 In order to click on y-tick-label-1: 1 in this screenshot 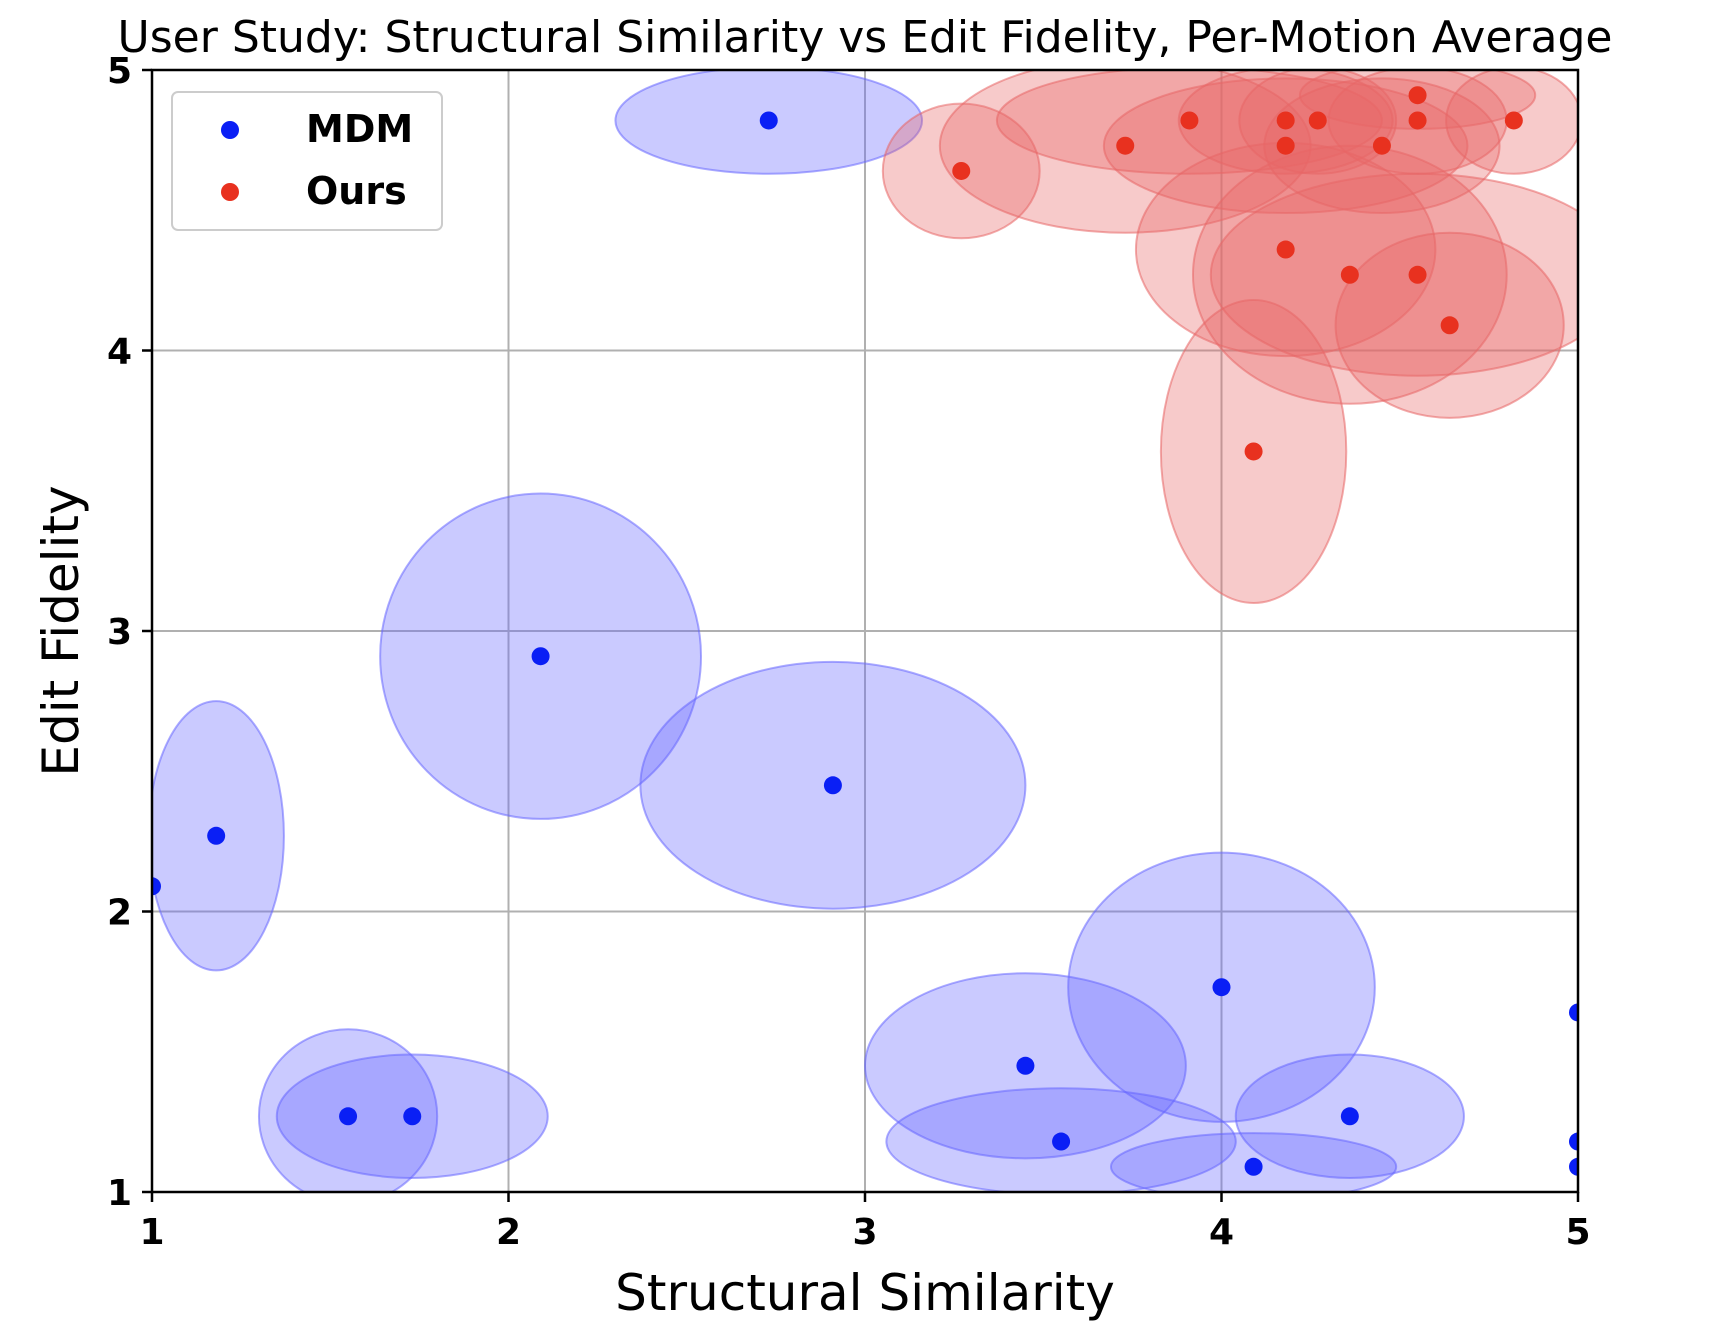, I will do `click(119, 1193)`.